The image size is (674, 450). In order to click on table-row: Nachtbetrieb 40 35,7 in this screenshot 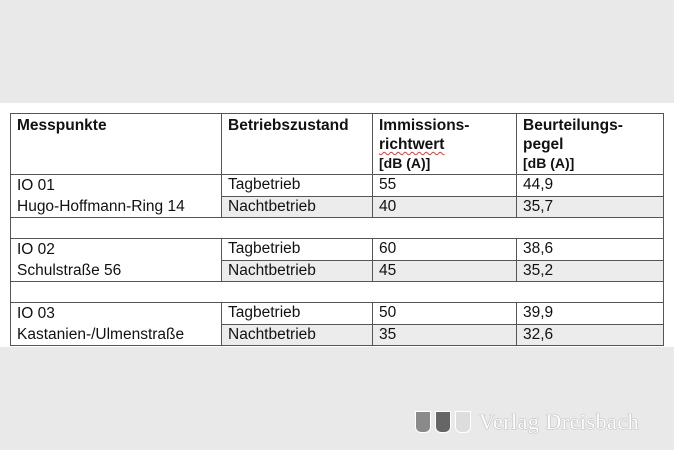, I will do `click(337, 206)`.